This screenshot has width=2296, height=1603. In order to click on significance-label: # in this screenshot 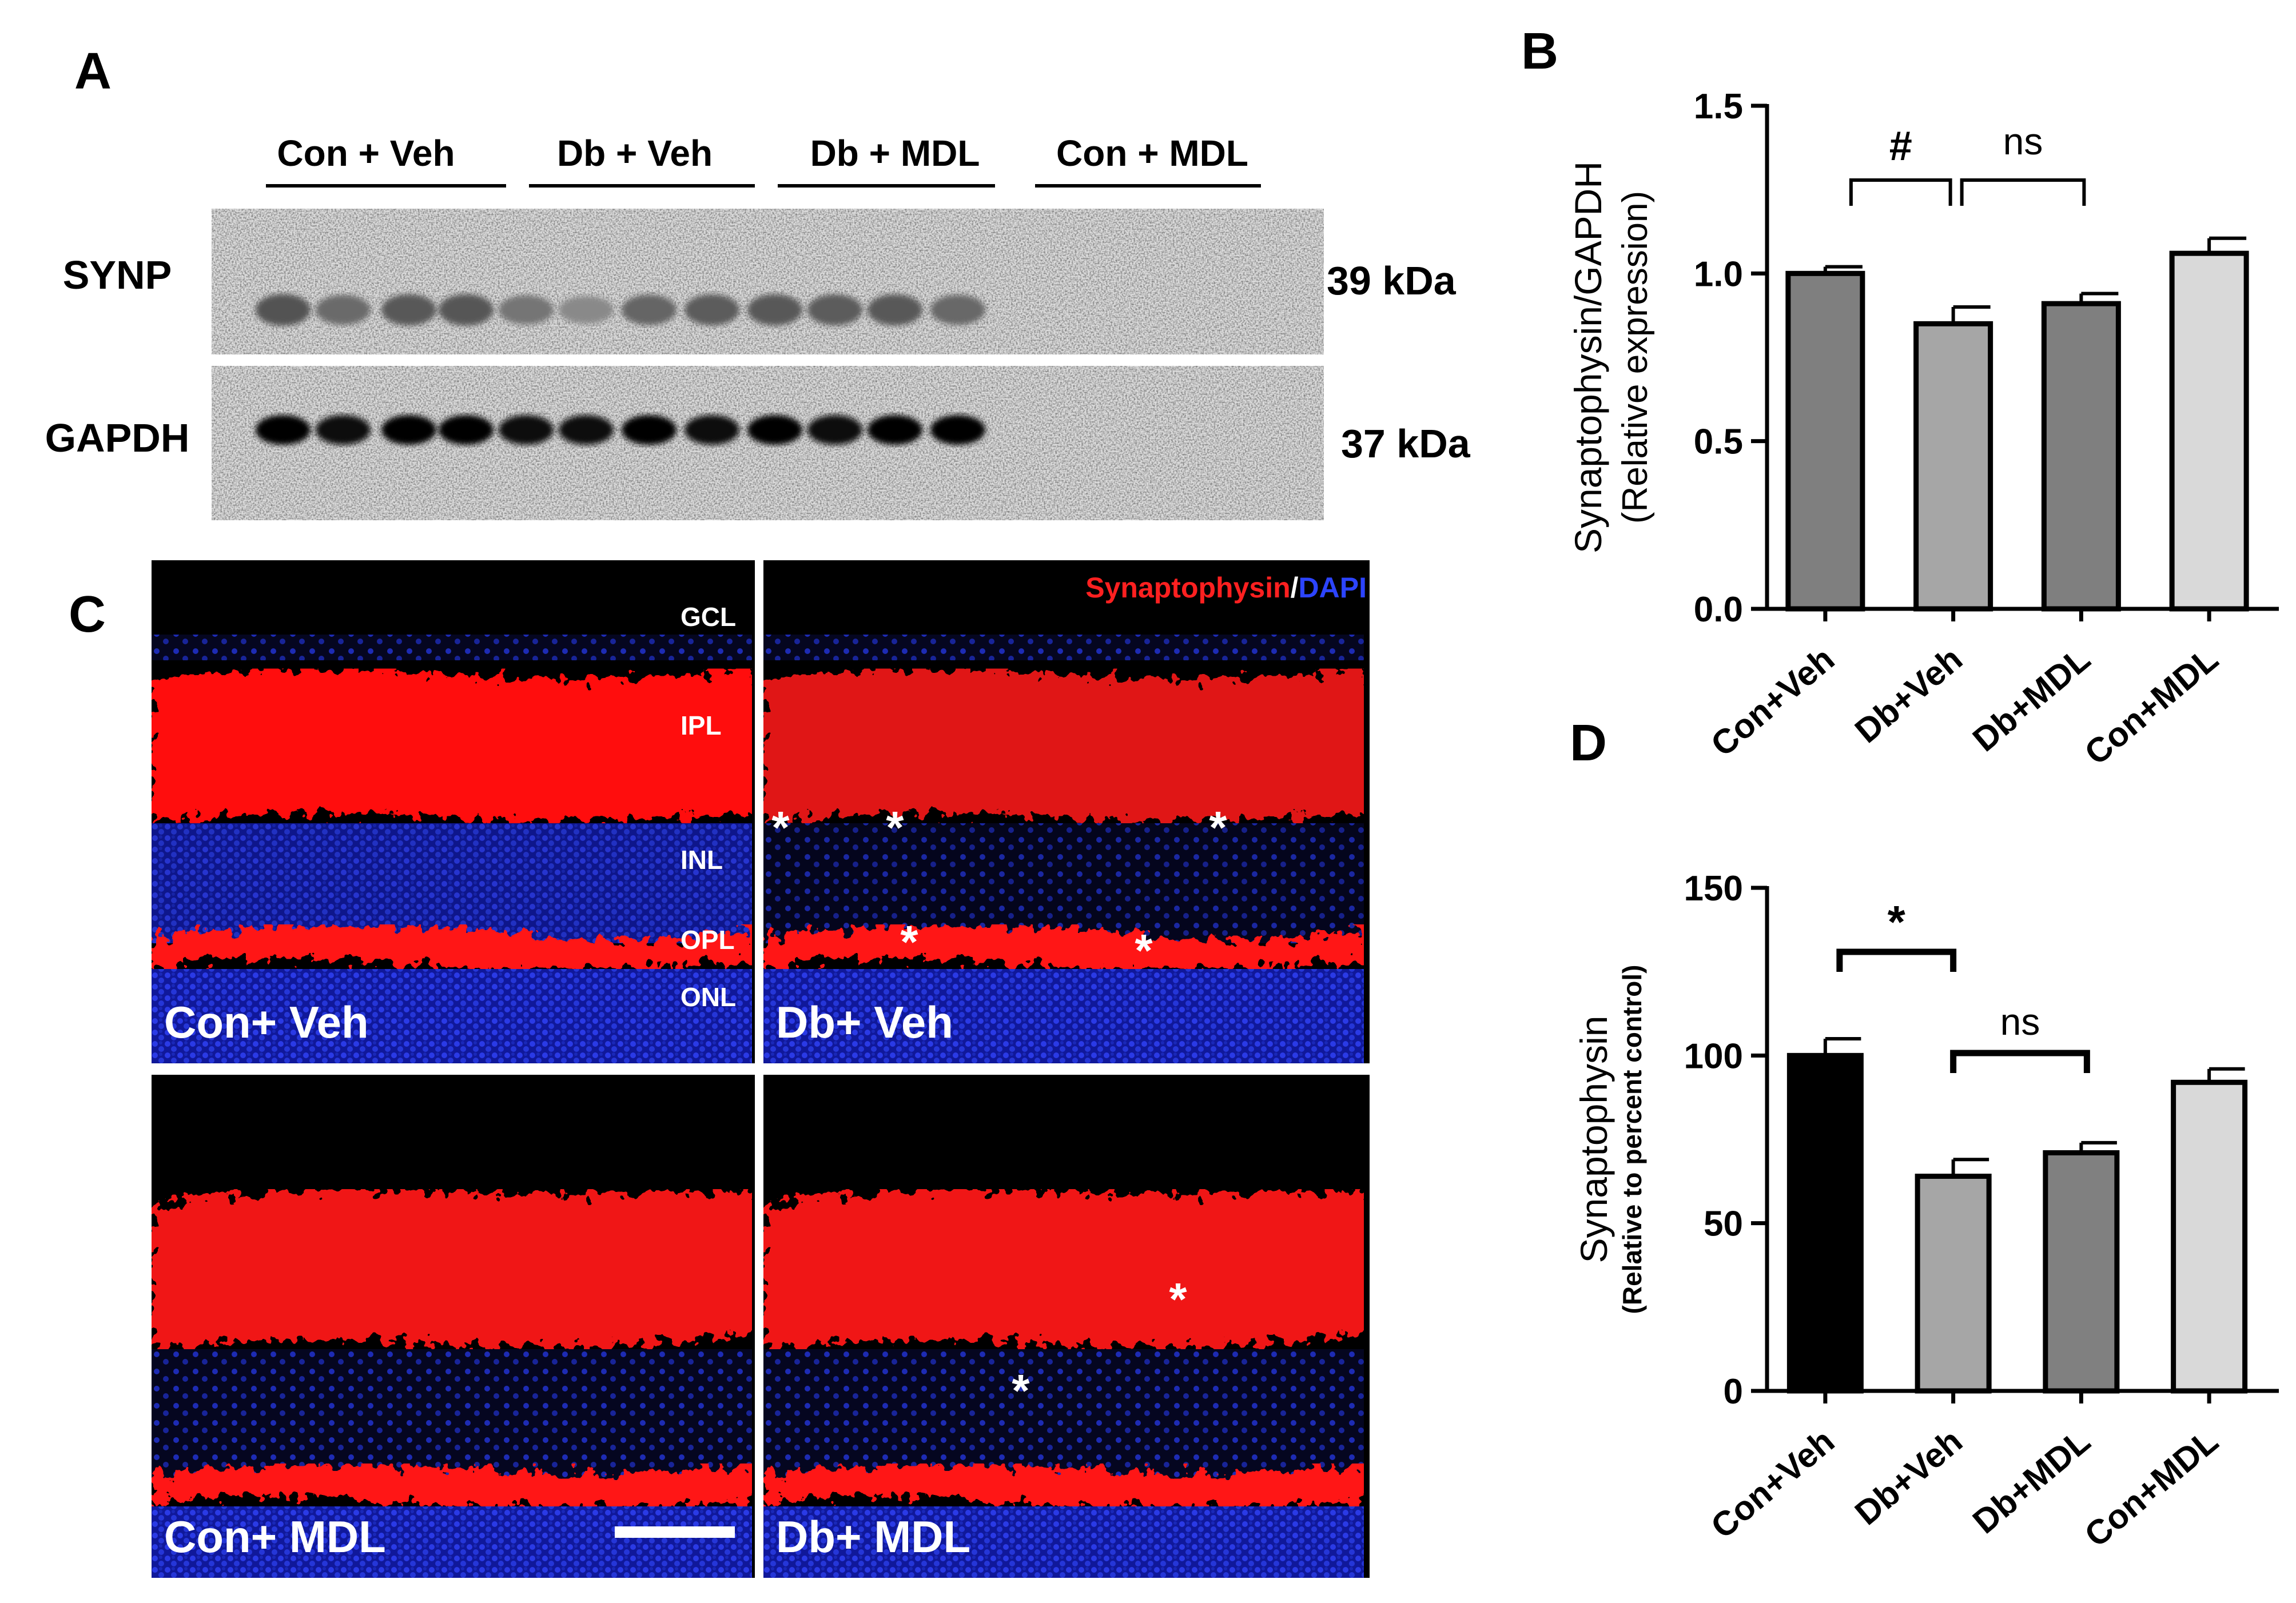, I will do `click(1901, 146)`.